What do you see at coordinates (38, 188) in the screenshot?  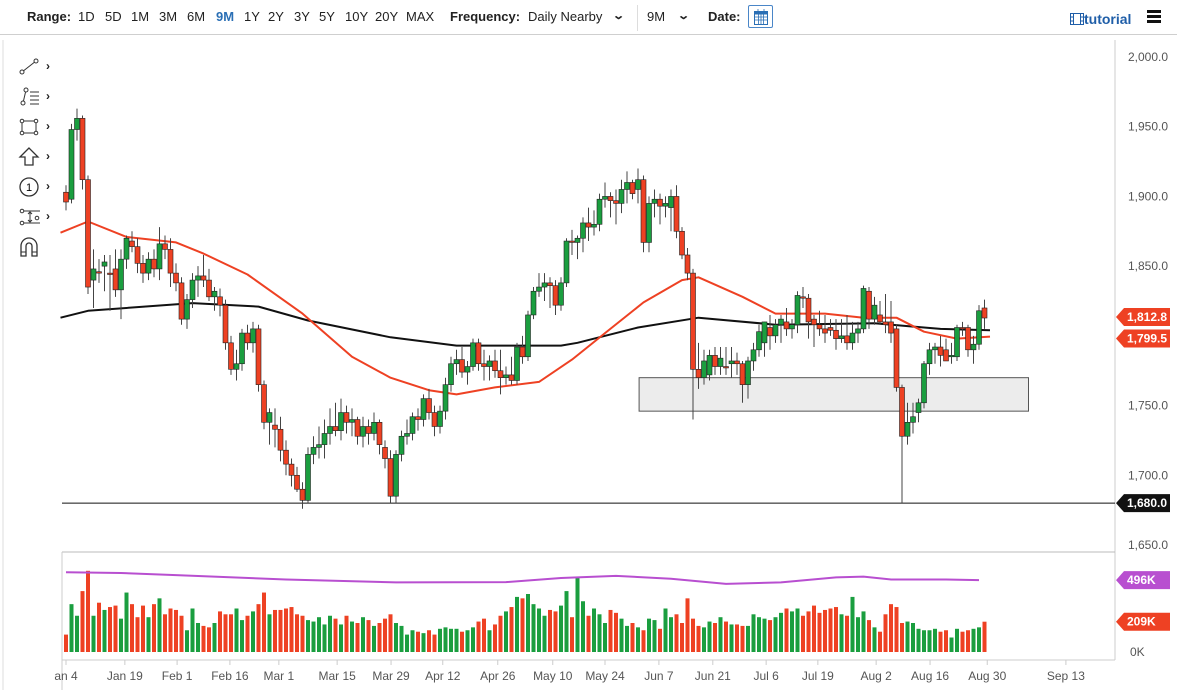 I see `numbered-marker-tool: 1 ›` at bounding box center [38, 188].